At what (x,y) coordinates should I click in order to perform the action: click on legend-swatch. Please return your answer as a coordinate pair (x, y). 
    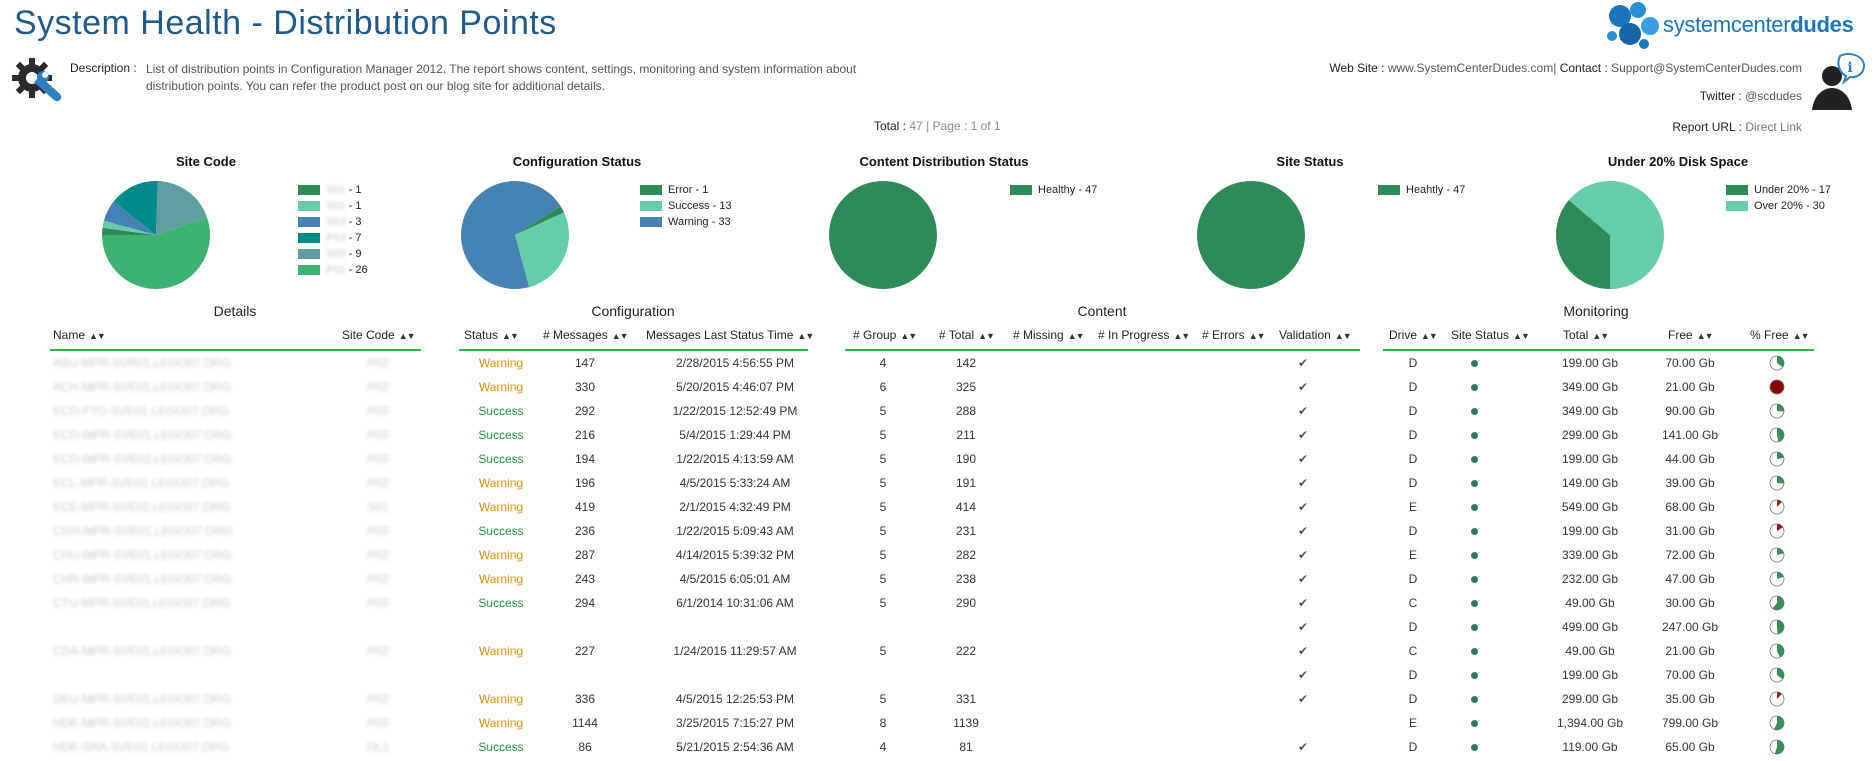
    Looking at the image, I should click on (651, 190).